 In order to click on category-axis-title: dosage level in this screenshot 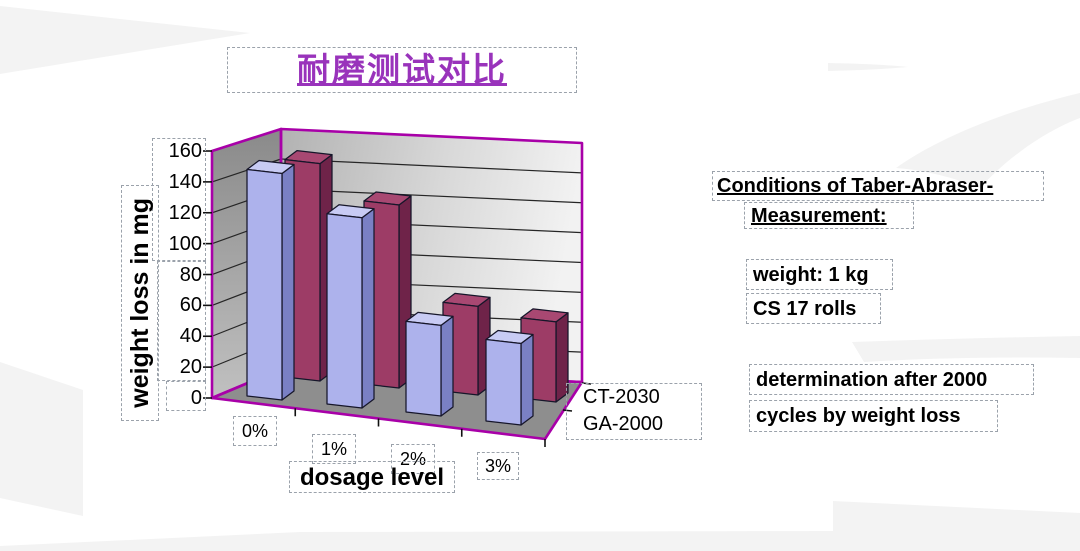, I will do `click(372, 477)`.